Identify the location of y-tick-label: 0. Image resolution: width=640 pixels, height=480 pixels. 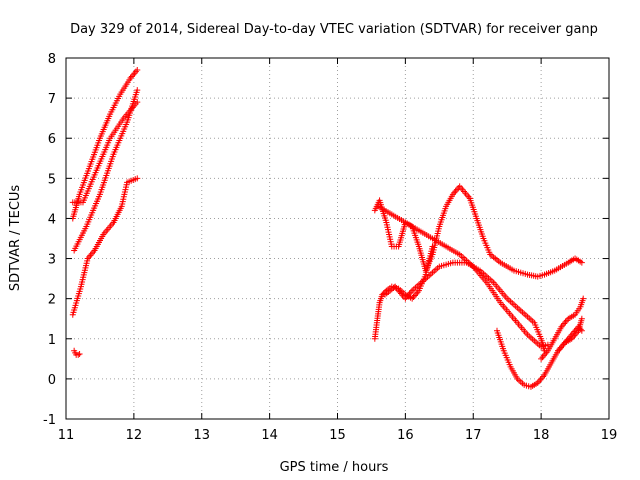
(52, 380).